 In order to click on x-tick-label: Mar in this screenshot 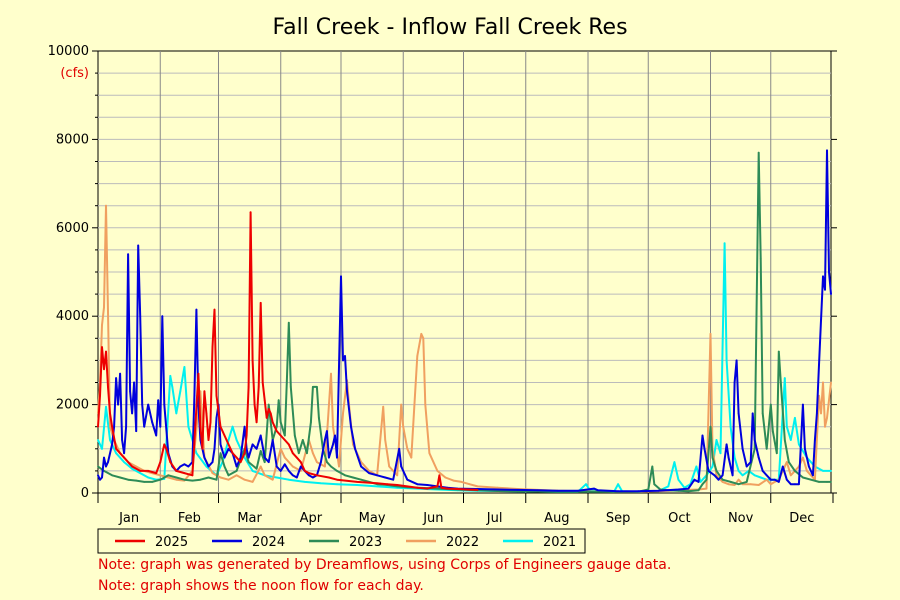, I will do `click(249, 518)`.